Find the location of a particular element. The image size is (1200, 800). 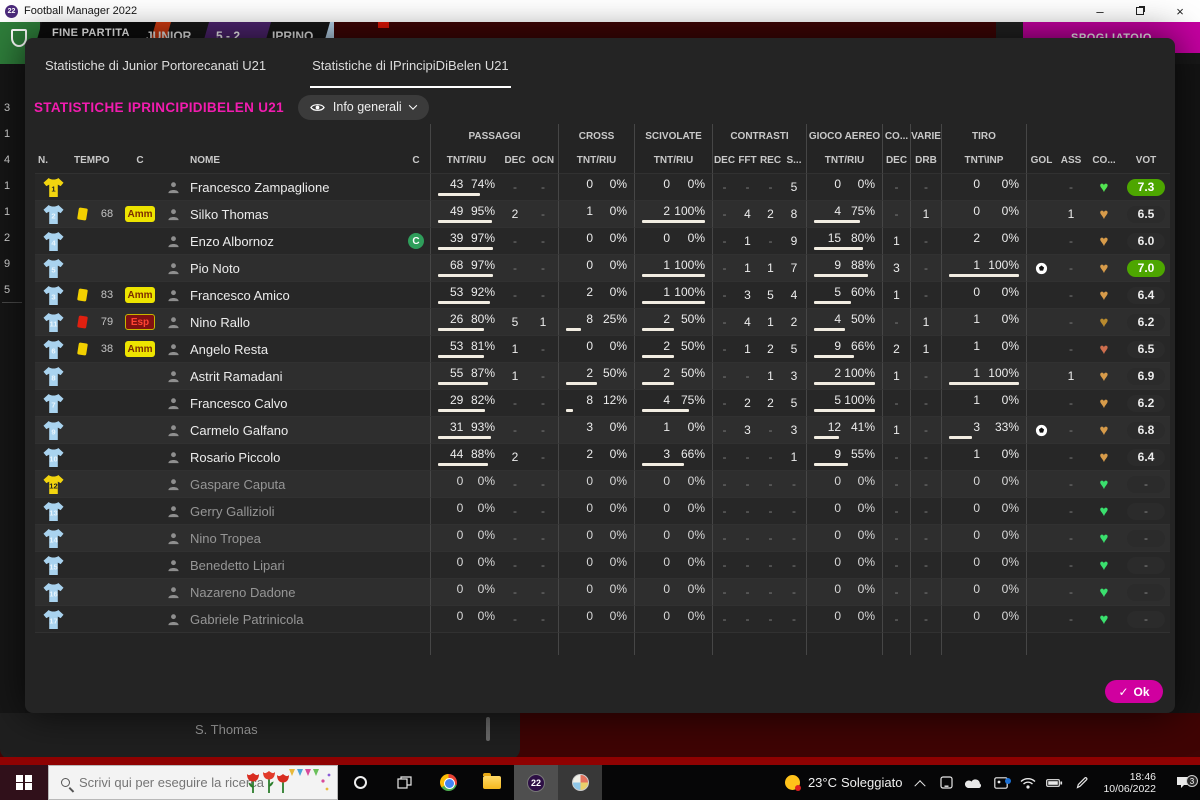

player-row-player-shirt: 8 is located at coordinates (53, 376).